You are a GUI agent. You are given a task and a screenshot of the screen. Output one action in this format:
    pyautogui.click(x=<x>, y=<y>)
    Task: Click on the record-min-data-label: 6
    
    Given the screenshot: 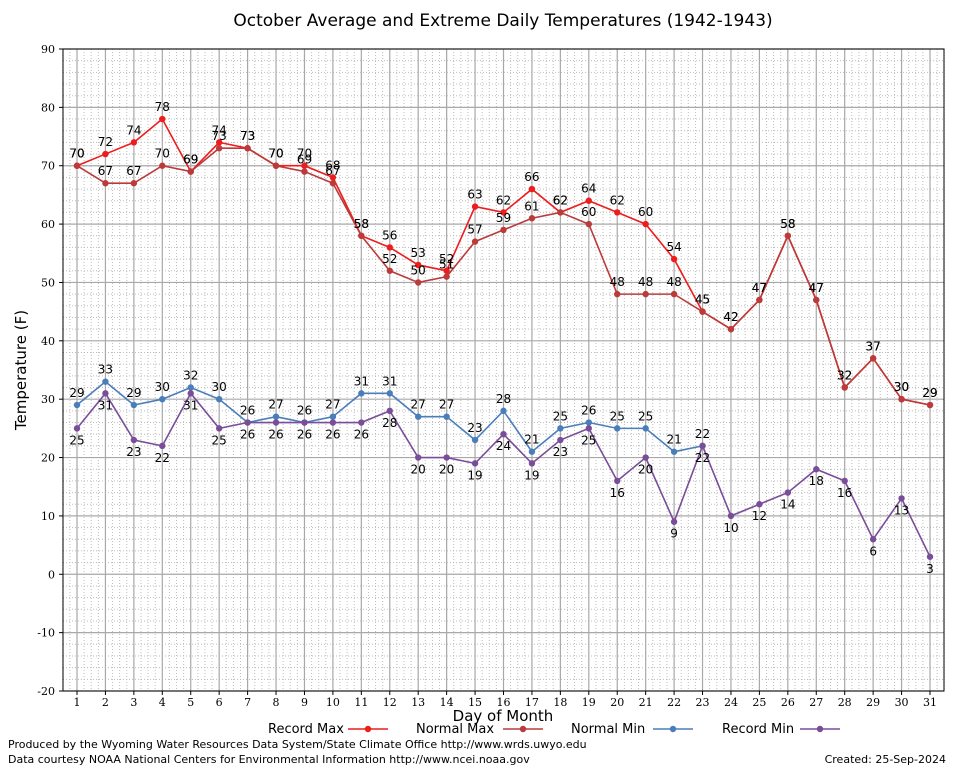 What is the action you would take?
    pyautogui.click(x=873, y=551)
    